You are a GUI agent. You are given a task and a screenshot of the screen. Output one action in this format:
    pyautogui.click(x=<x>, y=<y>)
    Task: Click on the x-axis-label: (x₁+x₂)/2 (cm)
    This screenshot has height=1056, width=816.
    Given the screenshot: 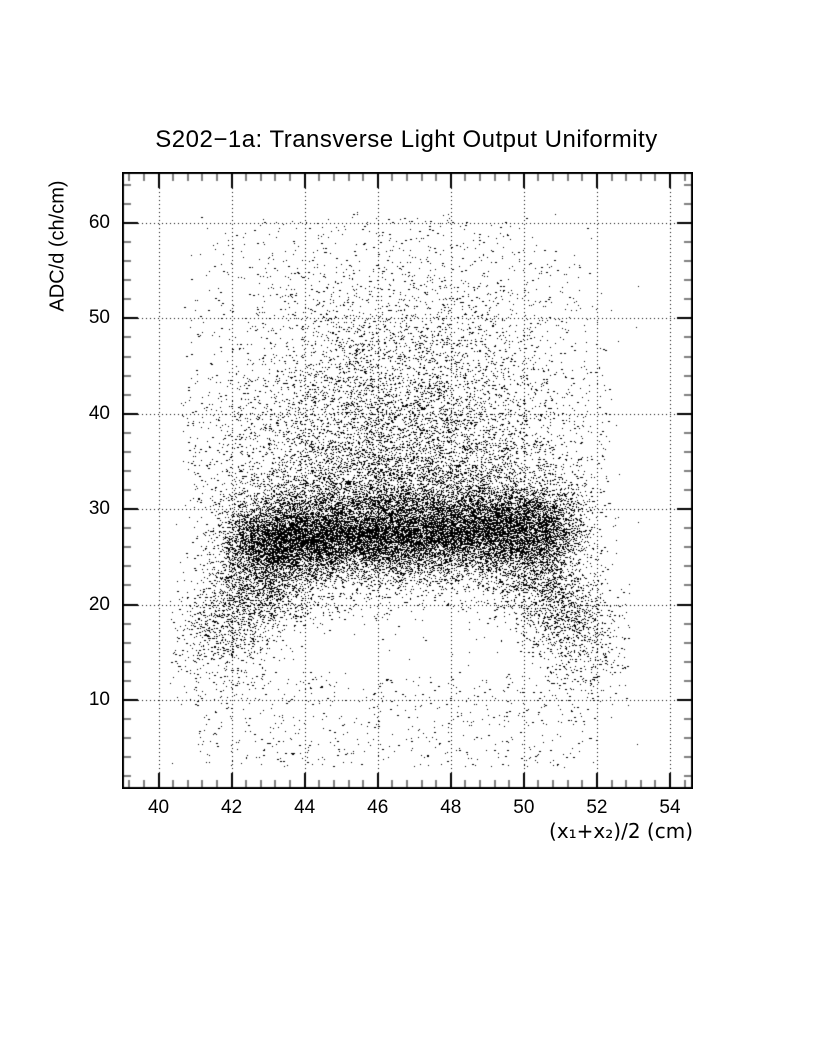 What is the action you would take?
    pyautogui.click(x=621, y=831)
    